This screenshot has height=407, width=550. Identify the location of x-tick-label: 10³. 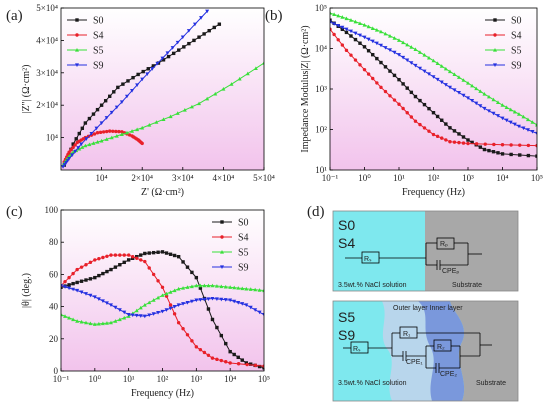
(468, 178).